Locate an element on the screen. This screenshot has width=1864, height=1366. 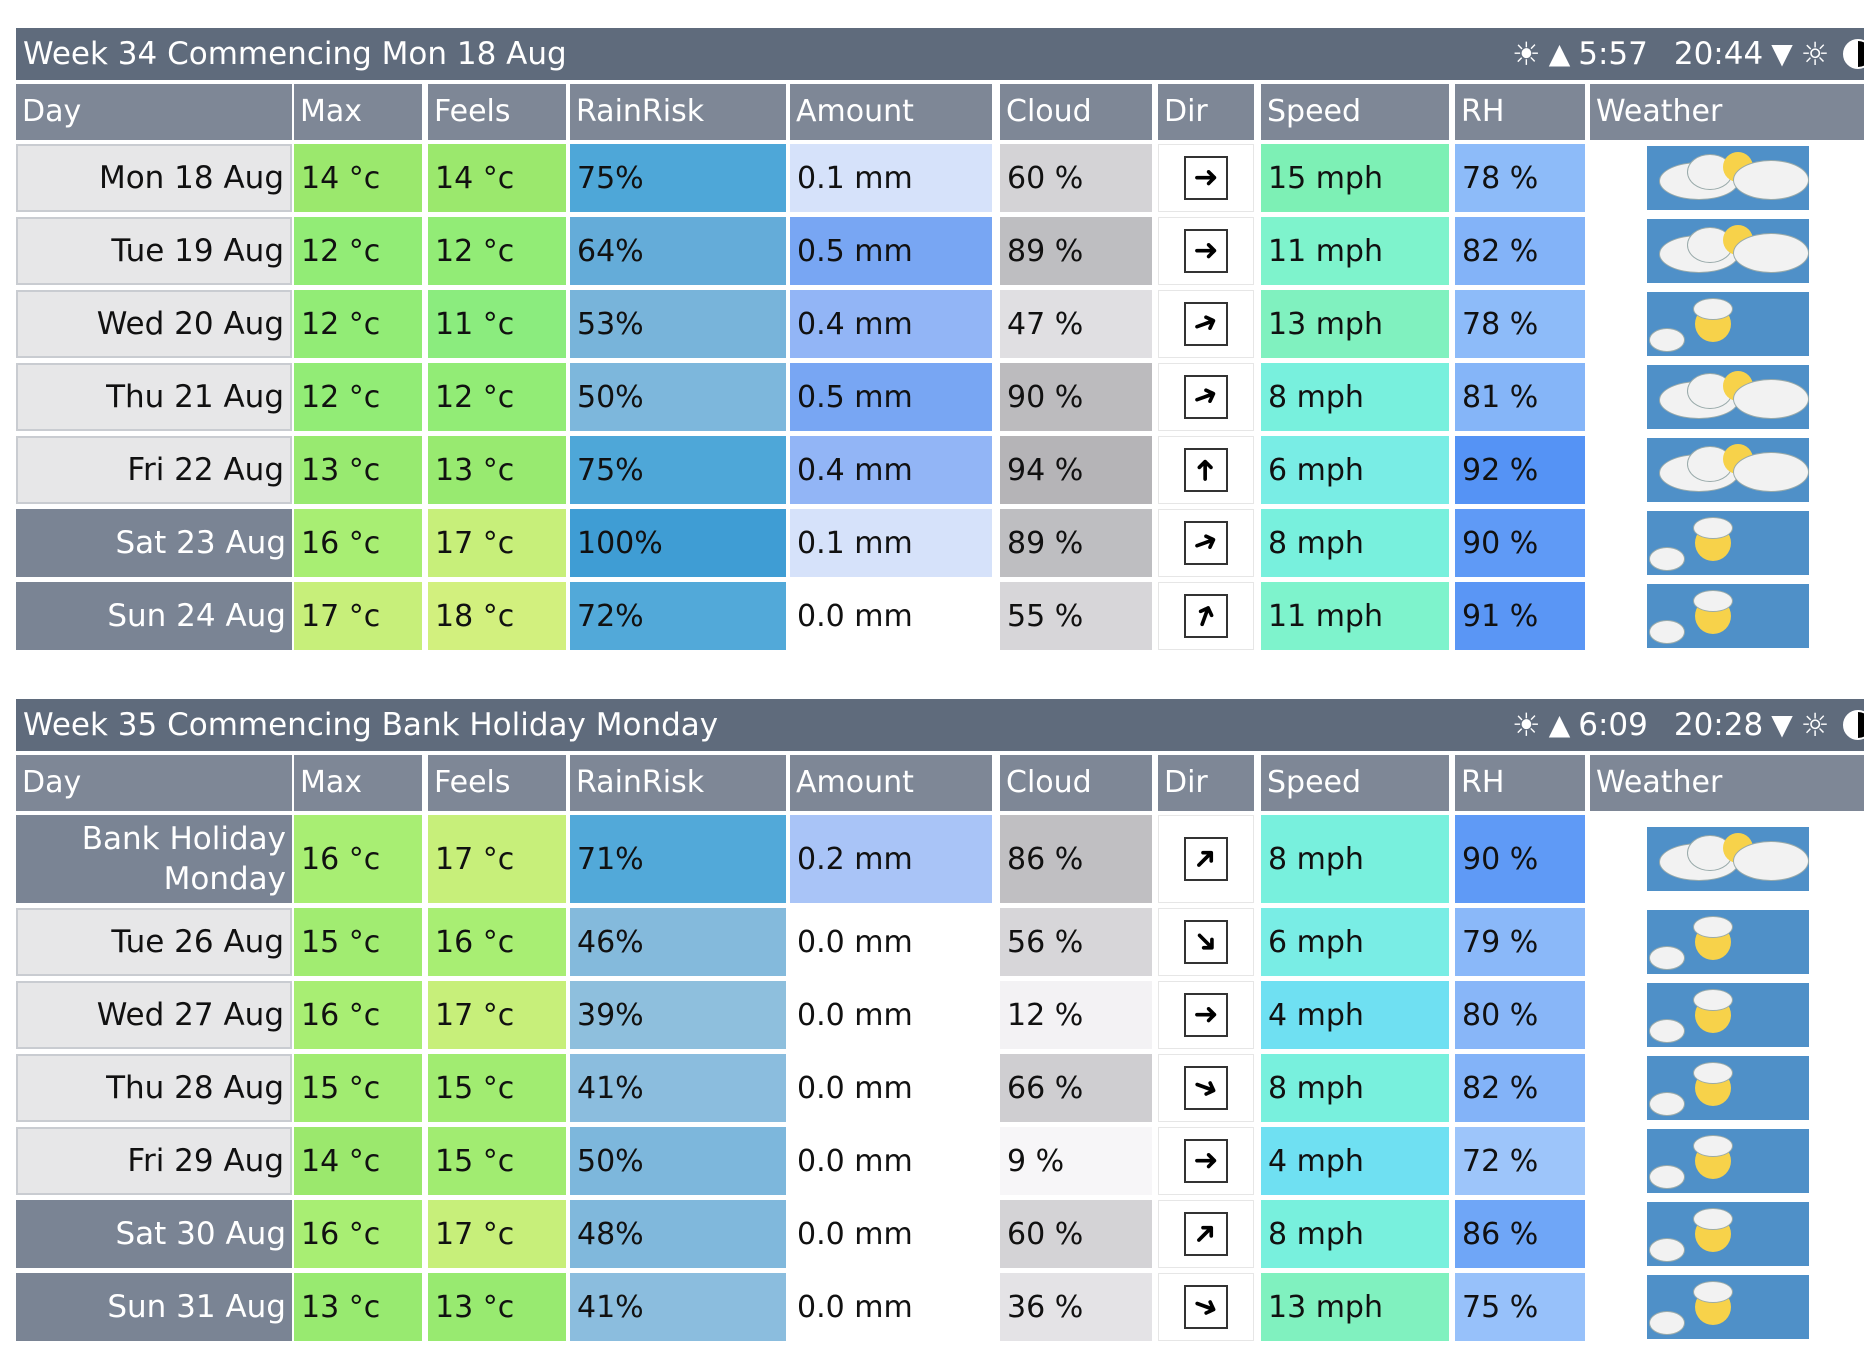
rain-risk-cell: 41% is located at coordinates (678, 1088).